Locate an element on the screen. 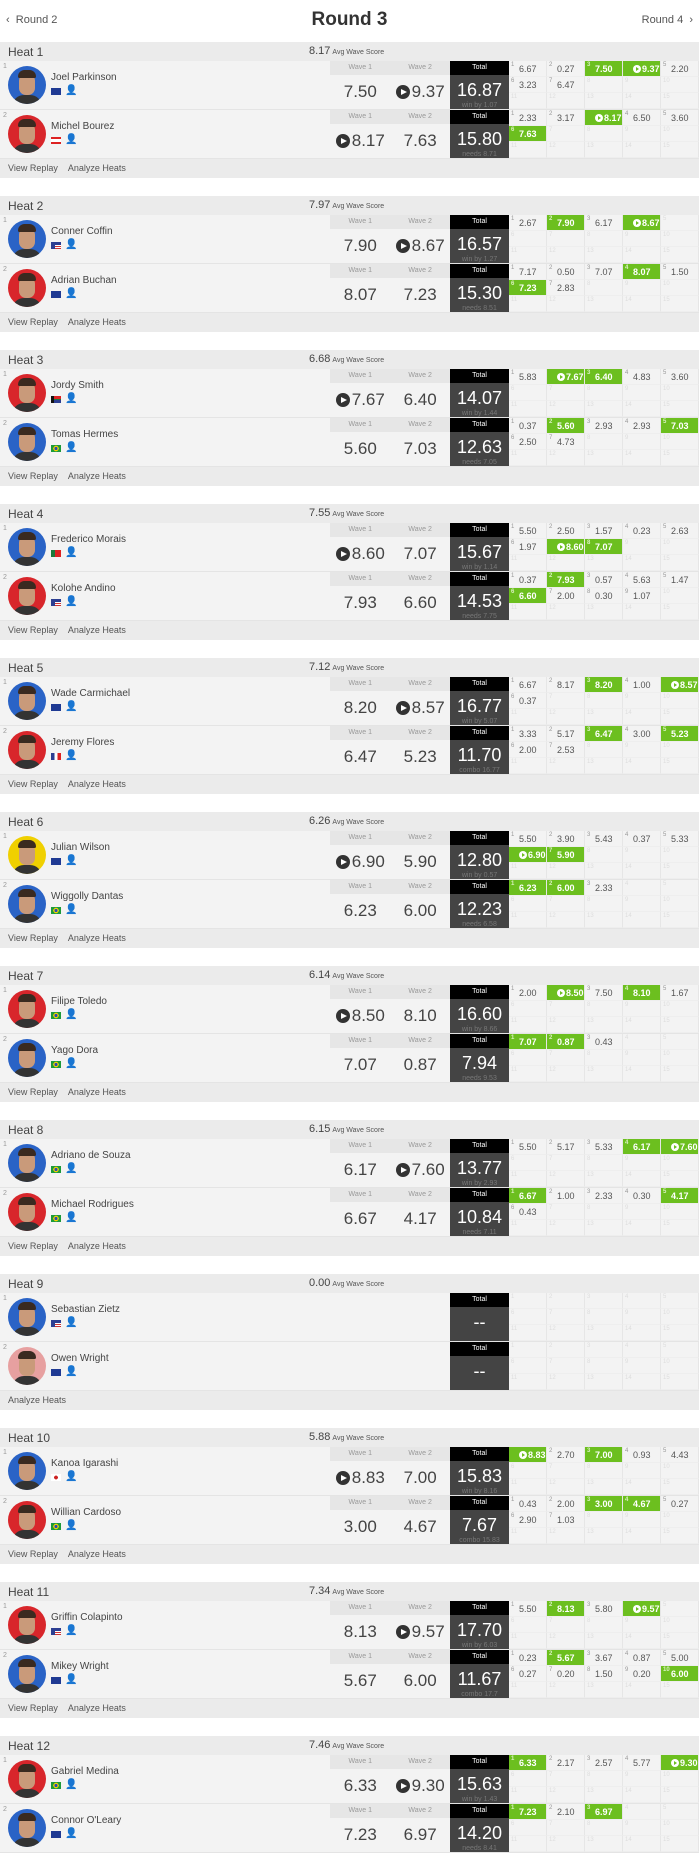 The image size is (699, 1853). surfer-info: 2 Jeremy Flores 👤 is located at coordinates (165, 750).